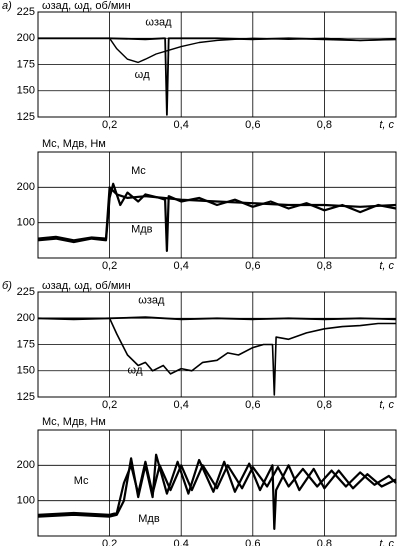 The image size is (400, 546). Describe the element at coordinates (7, 286) in the screenshot. I see `panel-label: б)` at that location.